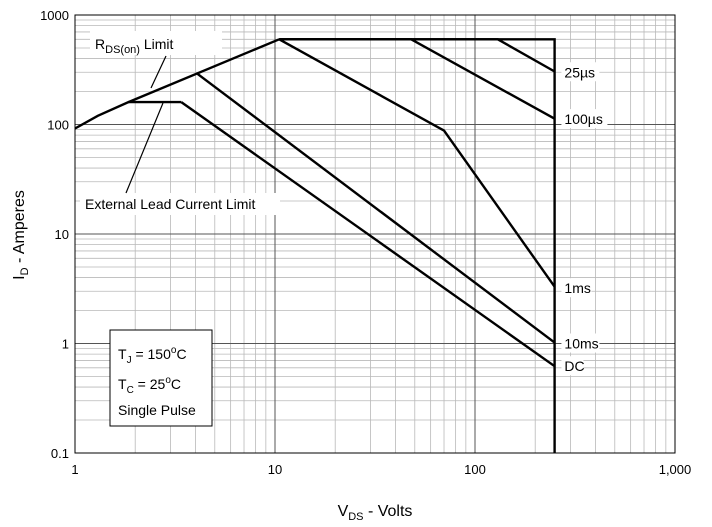 This screenshot has height=527, width=712. Describe the element at coordinates (375, 513) in the screenshot. I see `x-axis-title: VDS - Volts` at that location.